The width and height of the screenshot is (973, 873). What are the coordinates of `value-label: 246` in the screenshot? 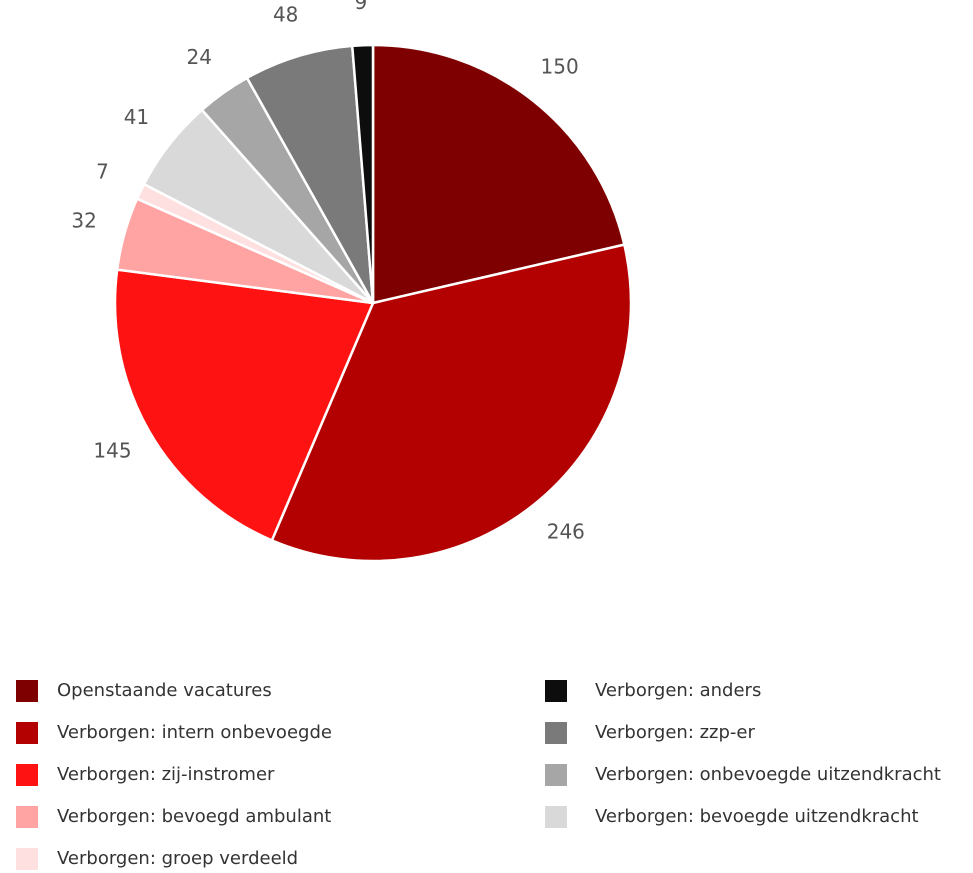 It's located at (566, 531).